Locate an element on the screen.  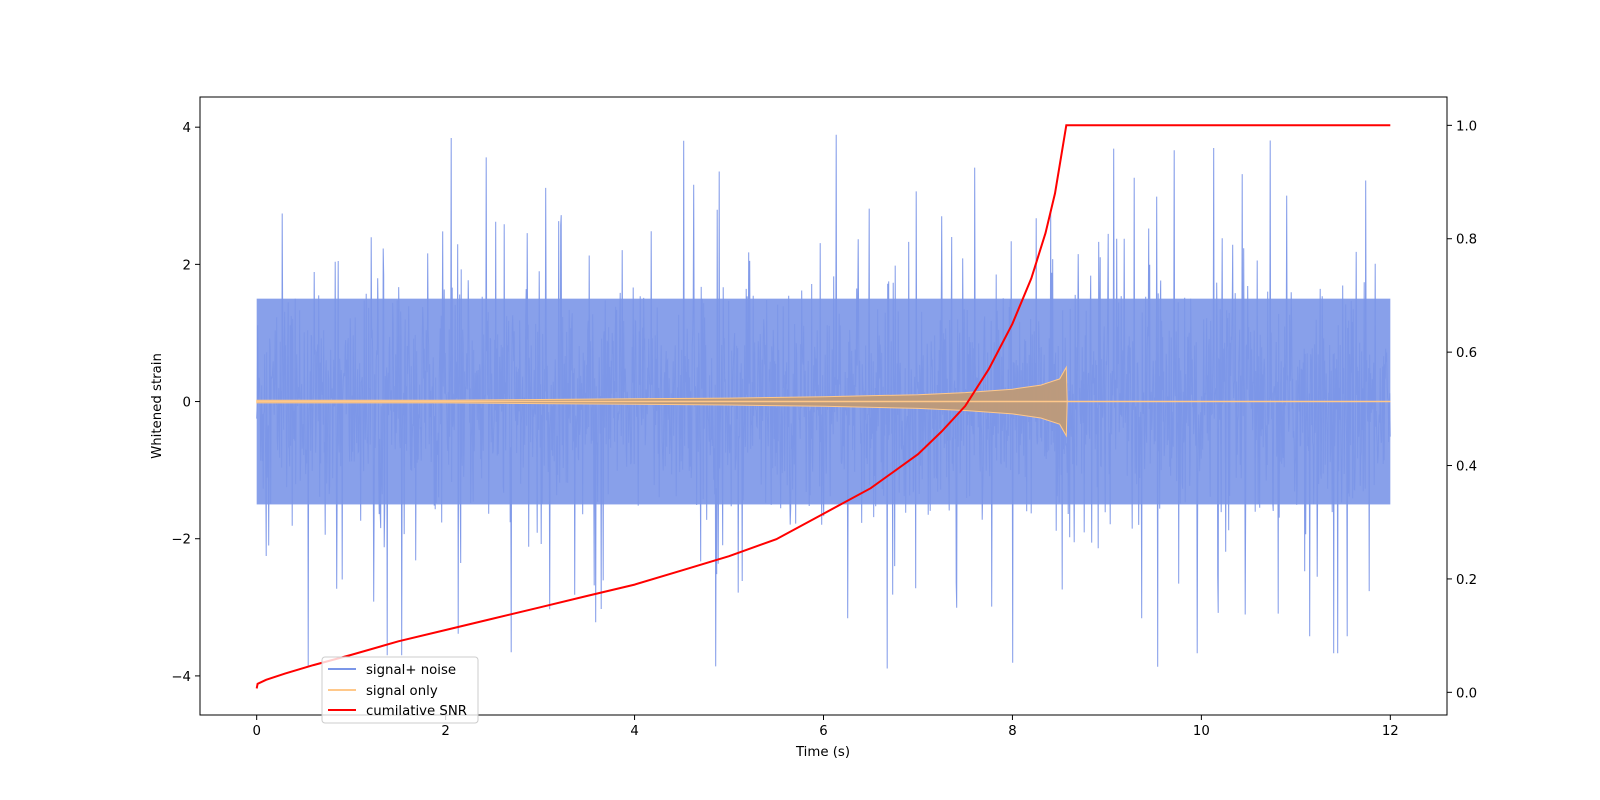
x-axis-label: Time (s) is located at coordinates (822, 752).